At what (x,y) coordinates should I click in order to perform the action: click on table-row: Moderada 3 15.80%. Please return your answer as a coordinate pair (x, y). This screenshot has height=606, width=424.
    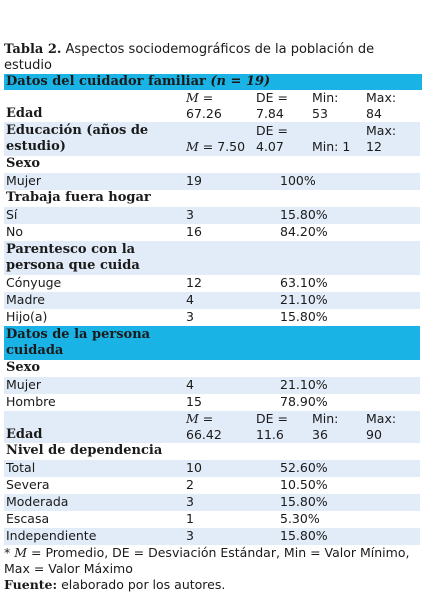
    Looking at the image, I should click on (212, 502).